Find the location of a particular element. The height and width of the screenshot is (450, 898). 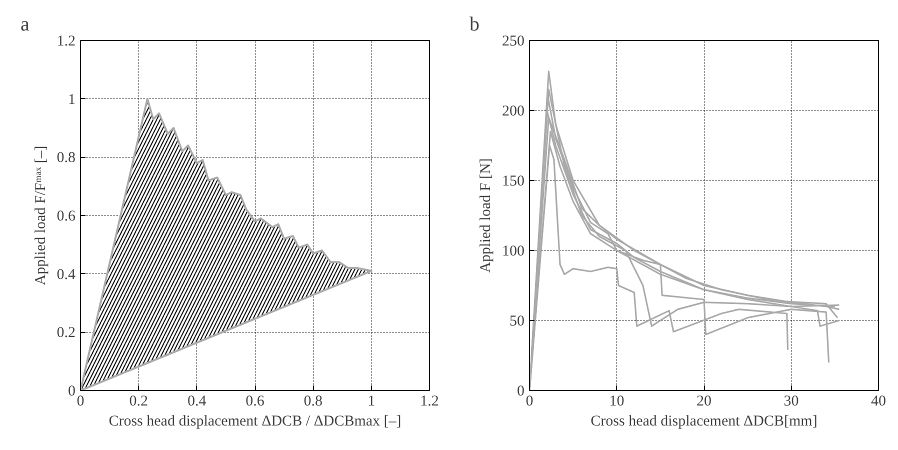

y-tick-label: 250 is located at coordinates (513, 42).